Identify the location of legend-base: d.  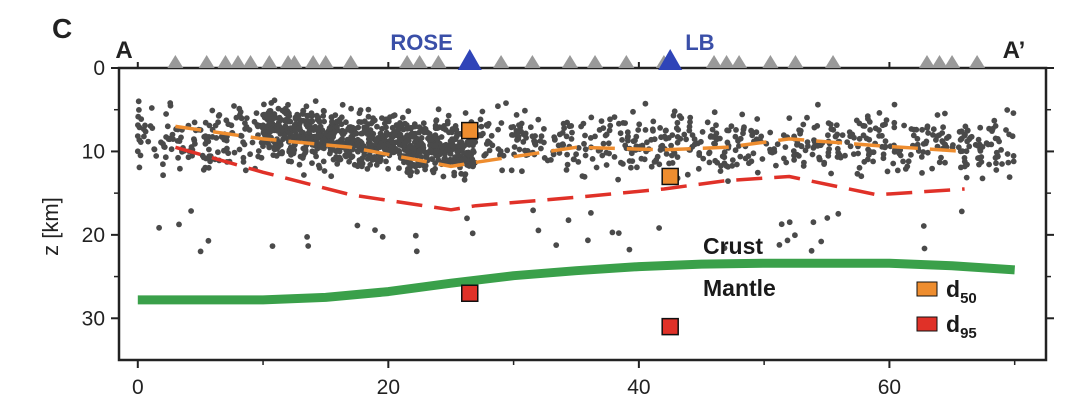
(953, 289).